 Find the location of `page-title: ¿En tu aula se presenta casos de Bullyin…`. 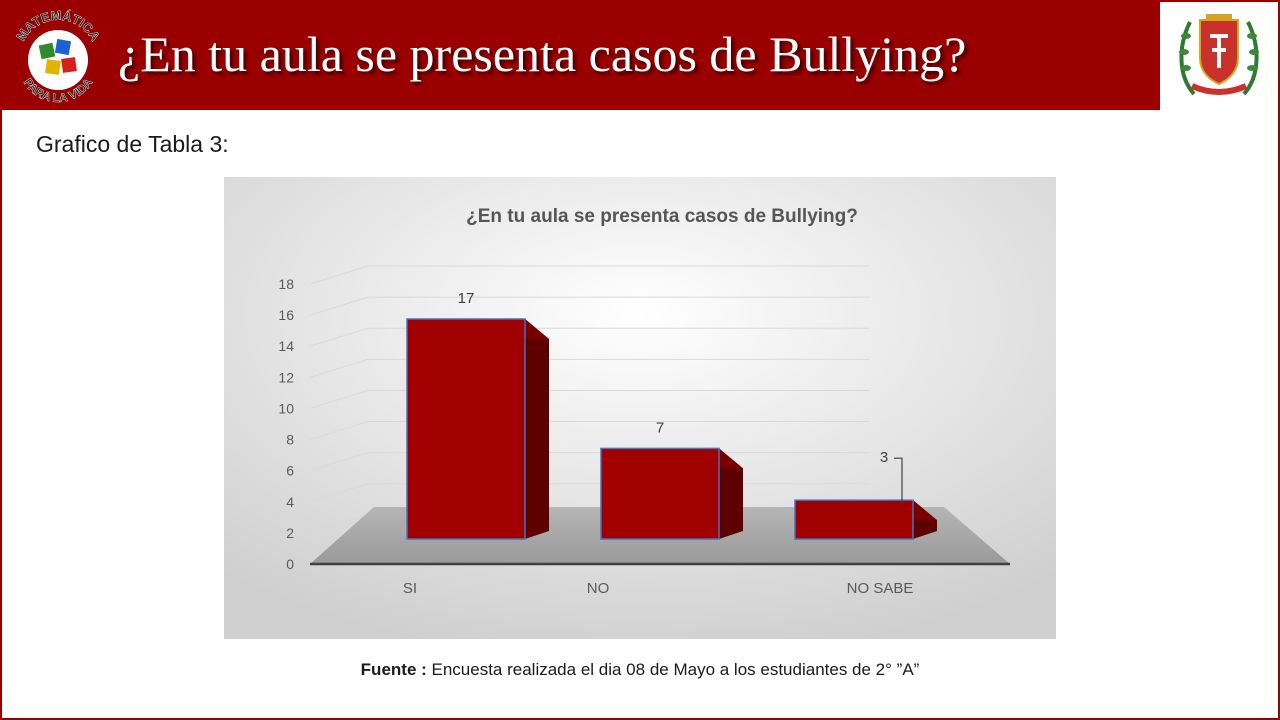

page-title: ¿En tu aula se presenta casos de Bullyin… is located at coordinates (542, 54).